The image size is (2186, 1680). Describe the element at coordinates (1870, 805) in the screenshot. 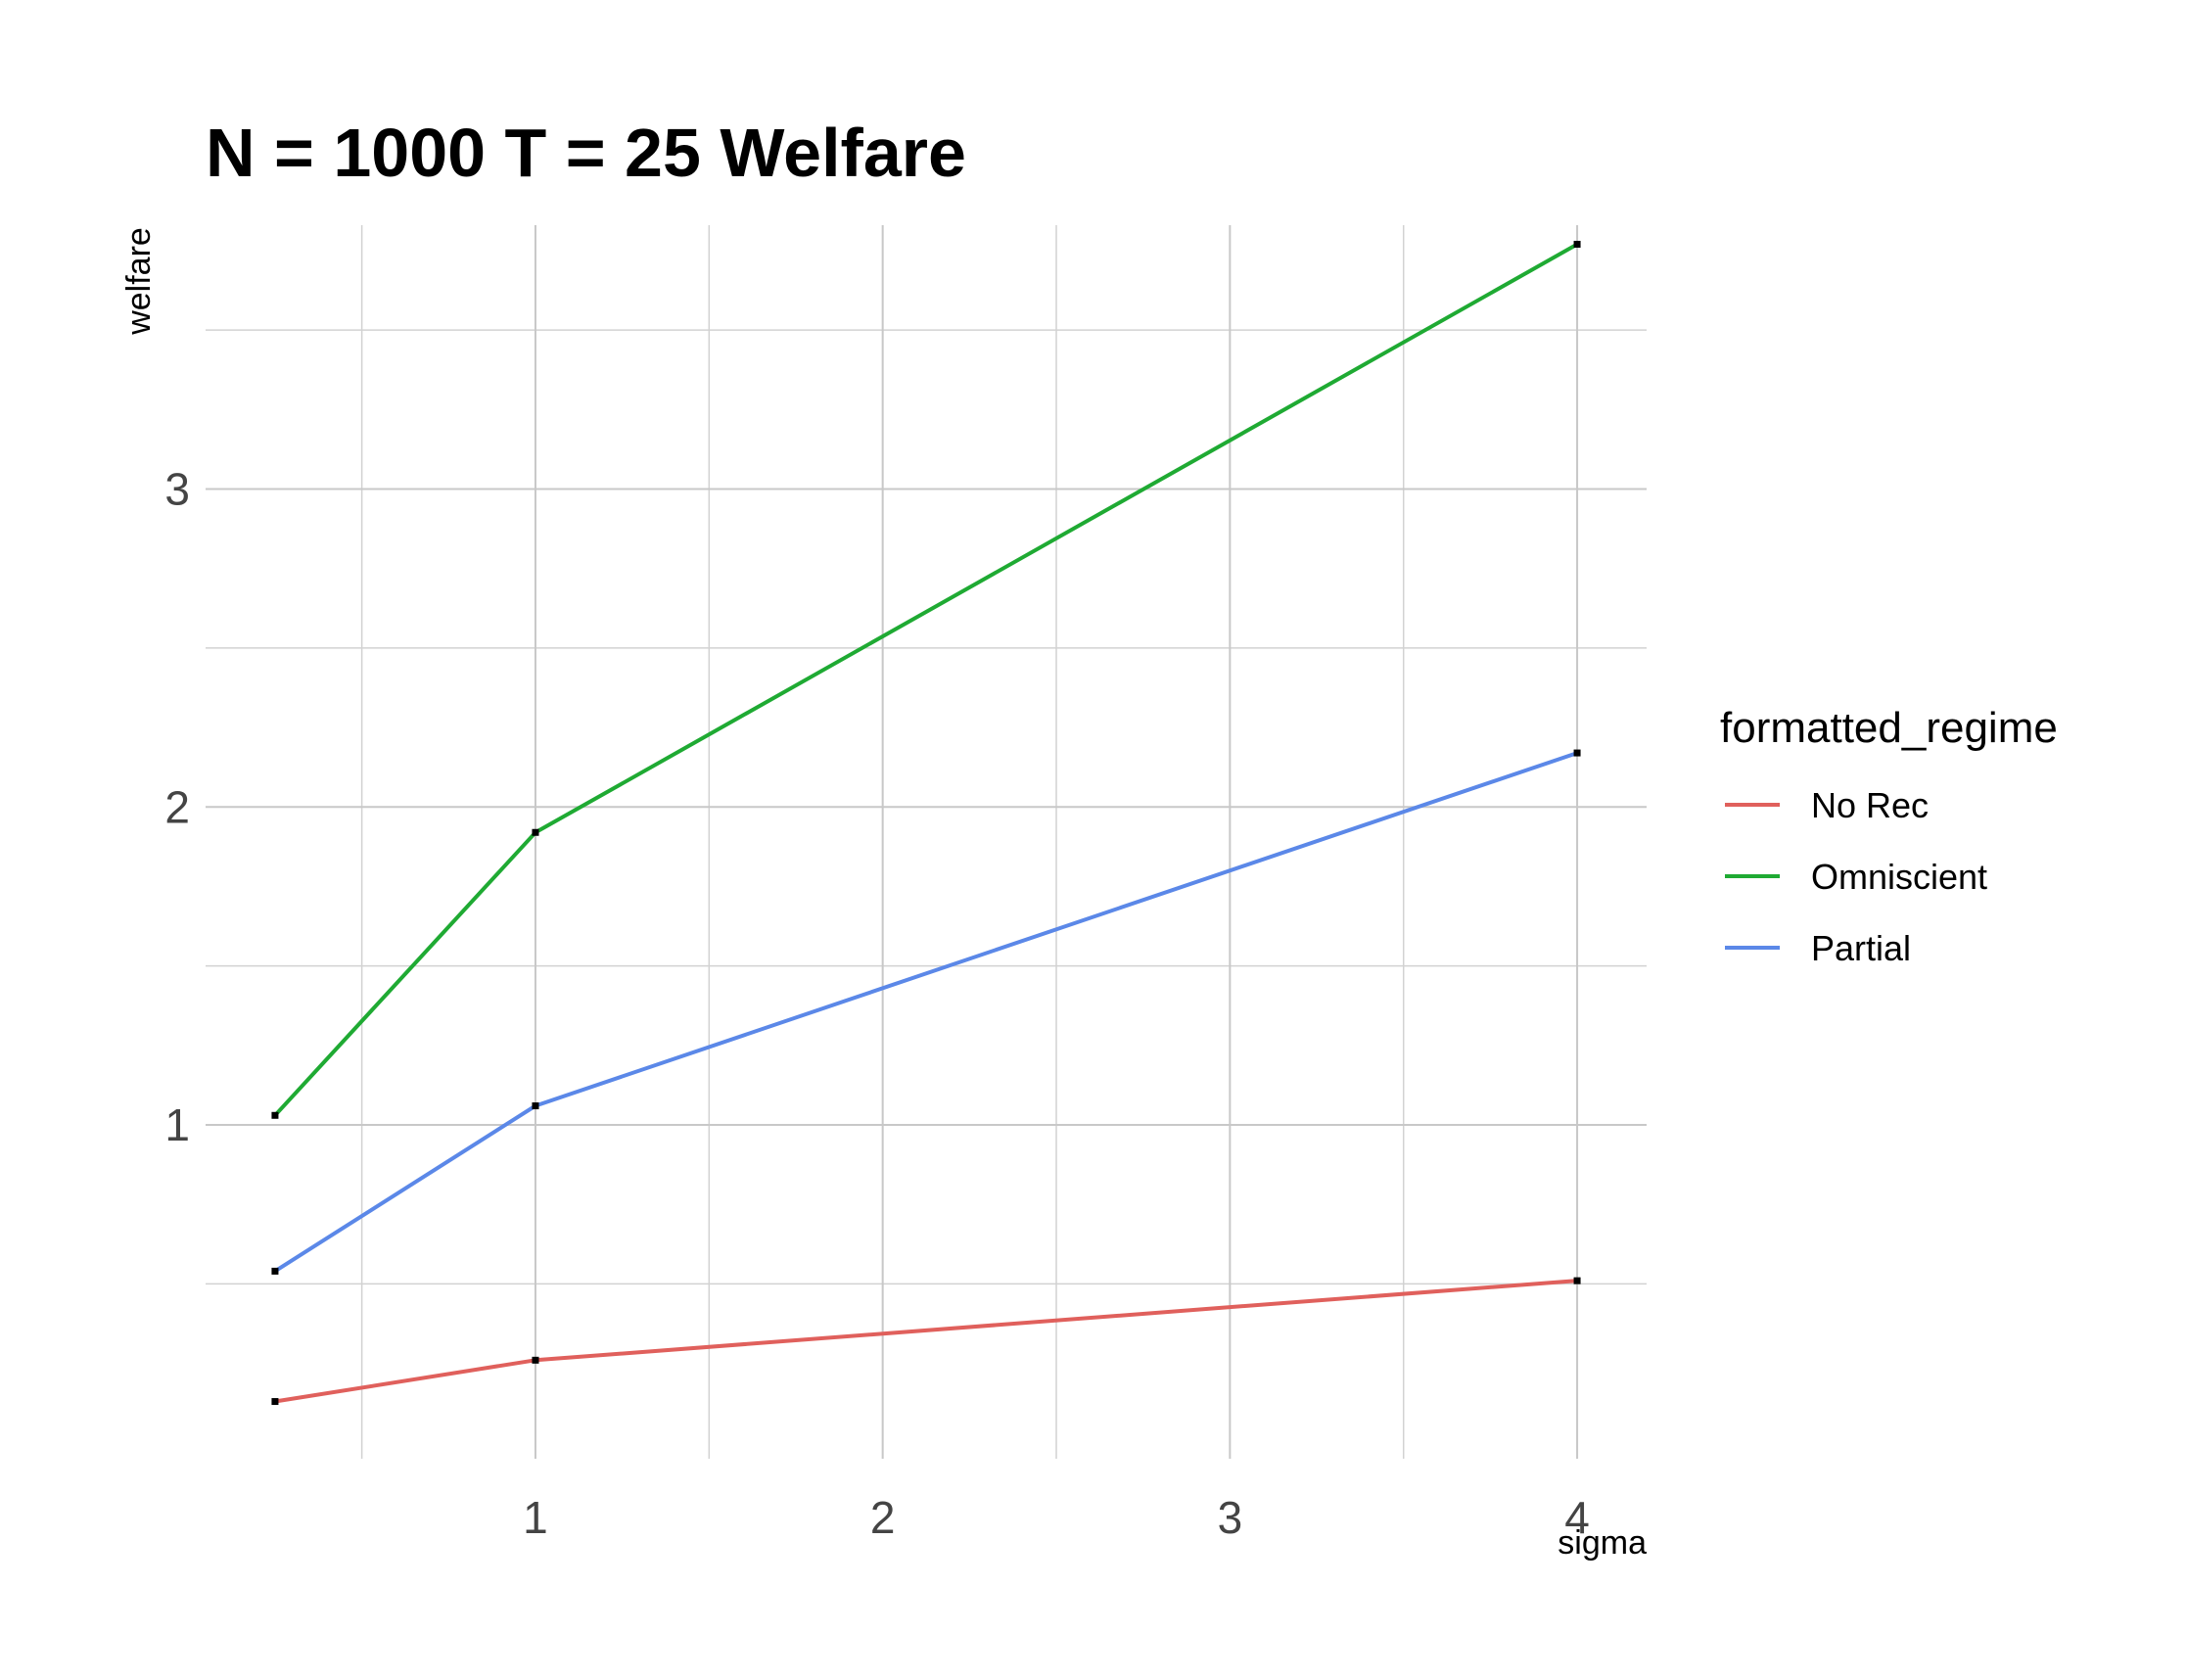

I see `legend-label-no-rec: No Rec` at that location.